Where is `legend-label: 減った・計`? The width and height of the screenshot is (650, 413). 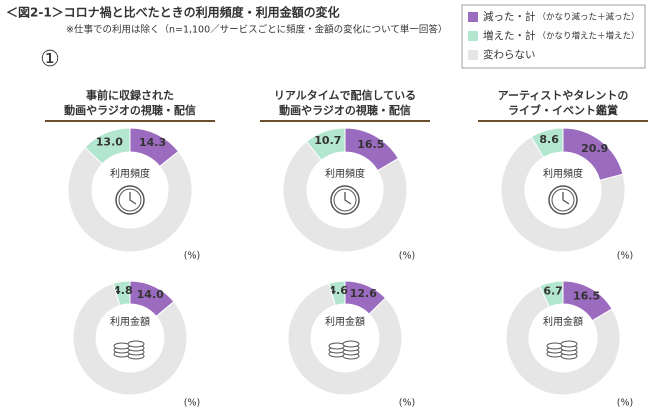 legend-label: 減った・計 is located at coordinates (509, 16).